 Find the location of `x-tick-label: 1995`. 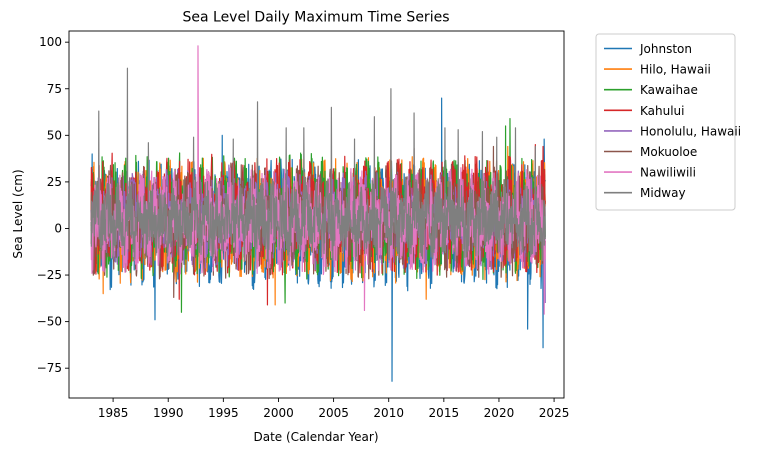

x-tick-label: 1995 is located at coordinates (223, 413).